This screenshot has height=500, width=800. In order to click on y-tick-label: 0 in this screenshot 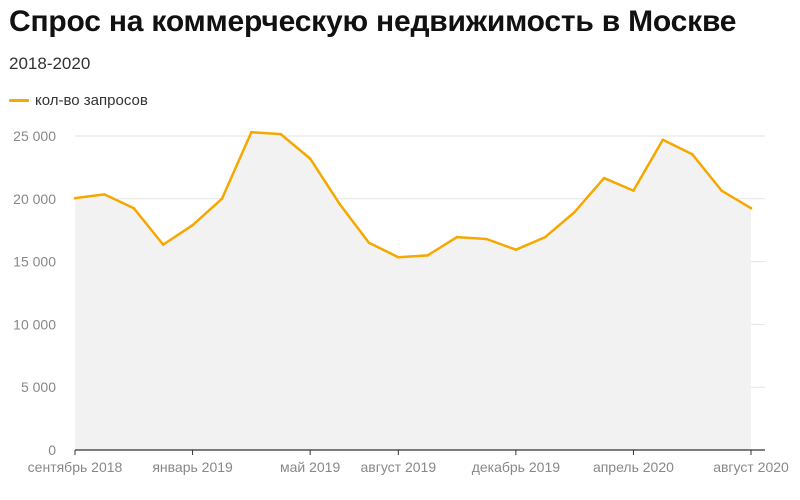, I will do `click(52, 450)`.